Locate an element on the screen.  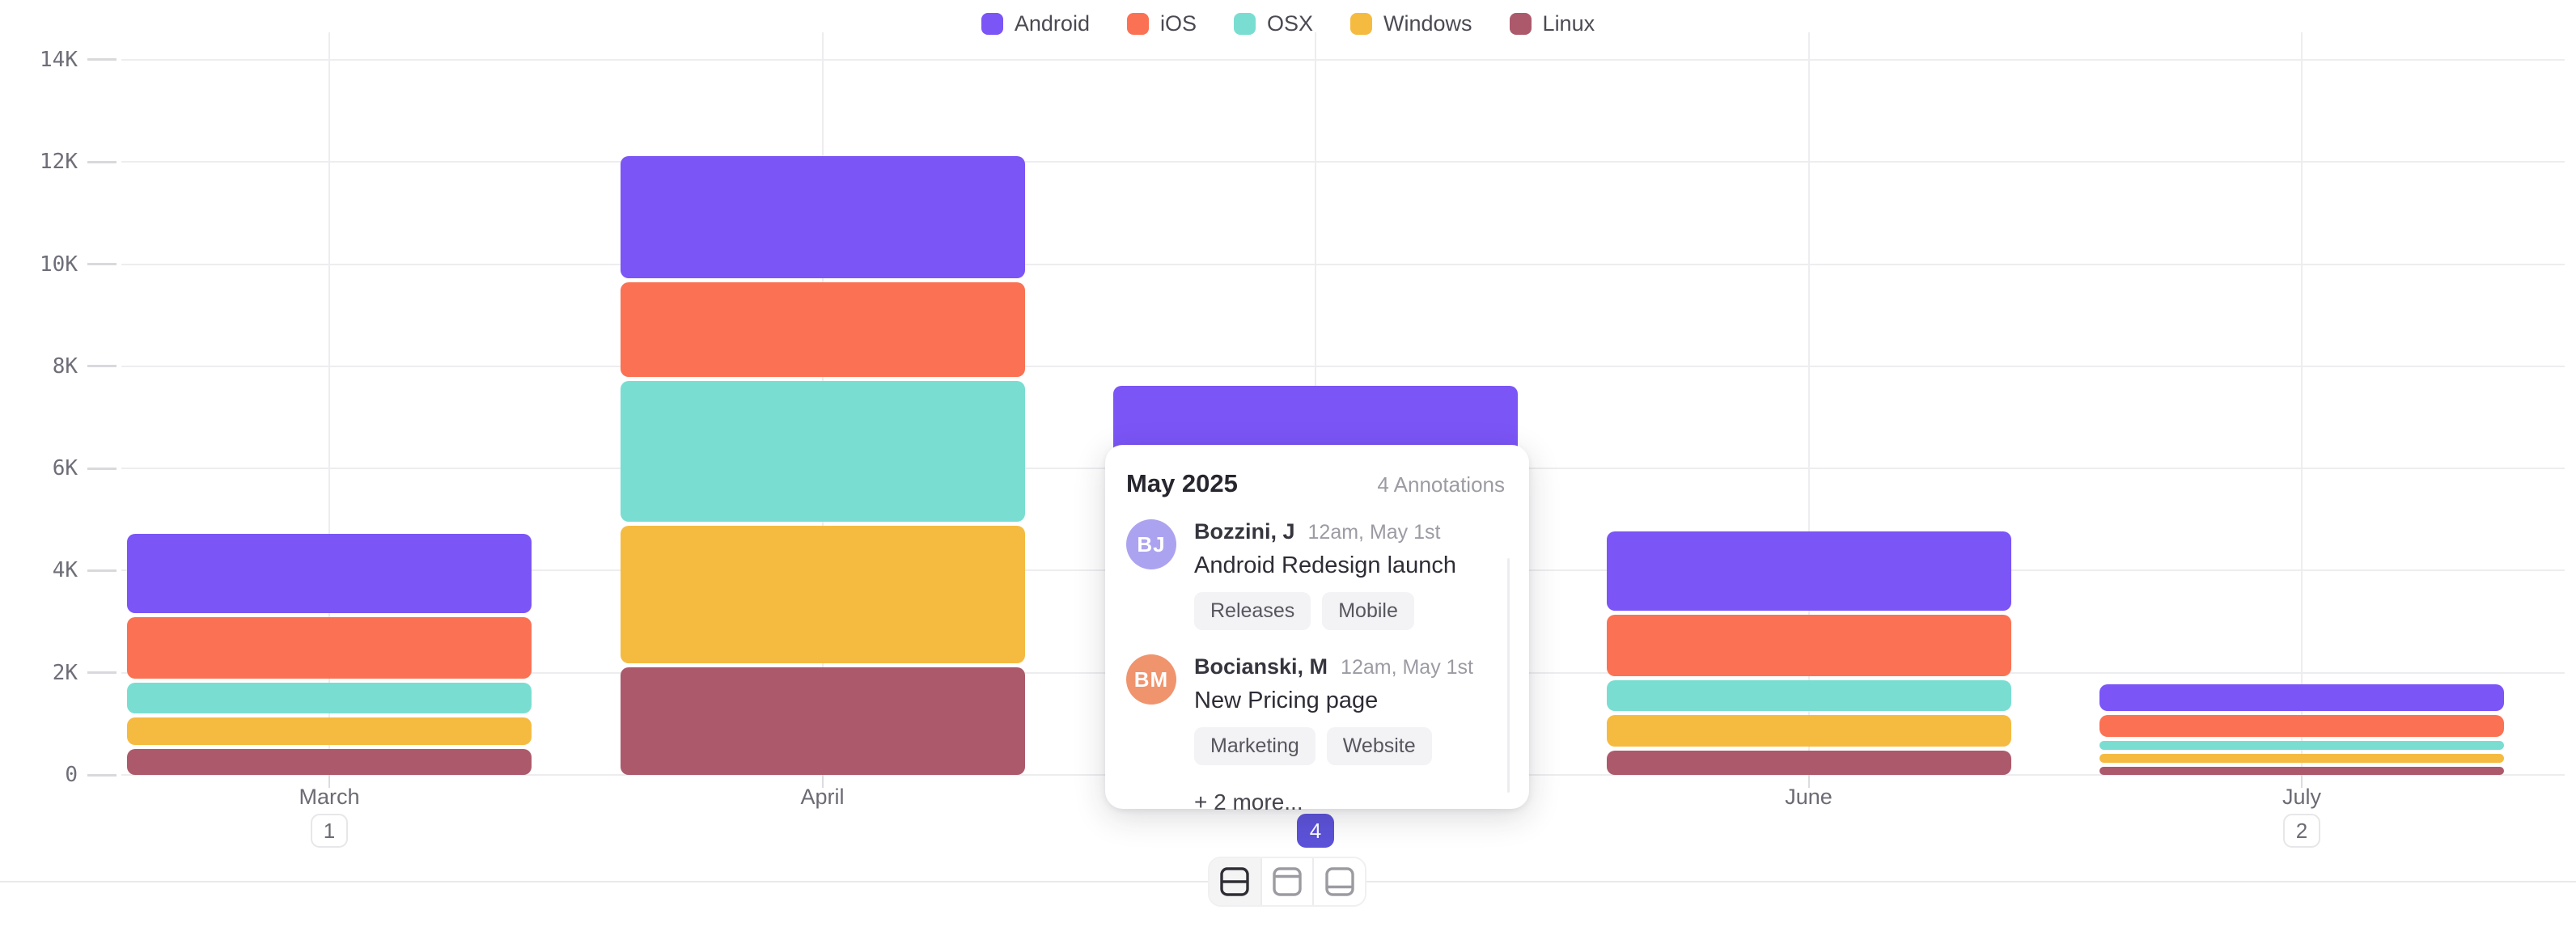
legend-item-ios: iOS is located at coordinates (1161, 23).